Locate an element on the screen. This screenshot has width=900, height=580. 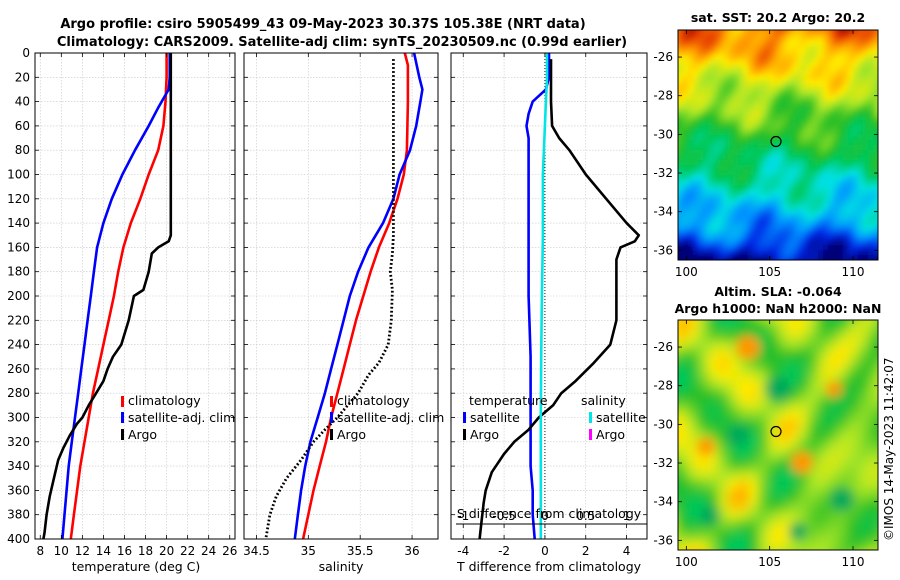
temperature-xlabel: temperature (deg C) is located at coordinates (136, 566).